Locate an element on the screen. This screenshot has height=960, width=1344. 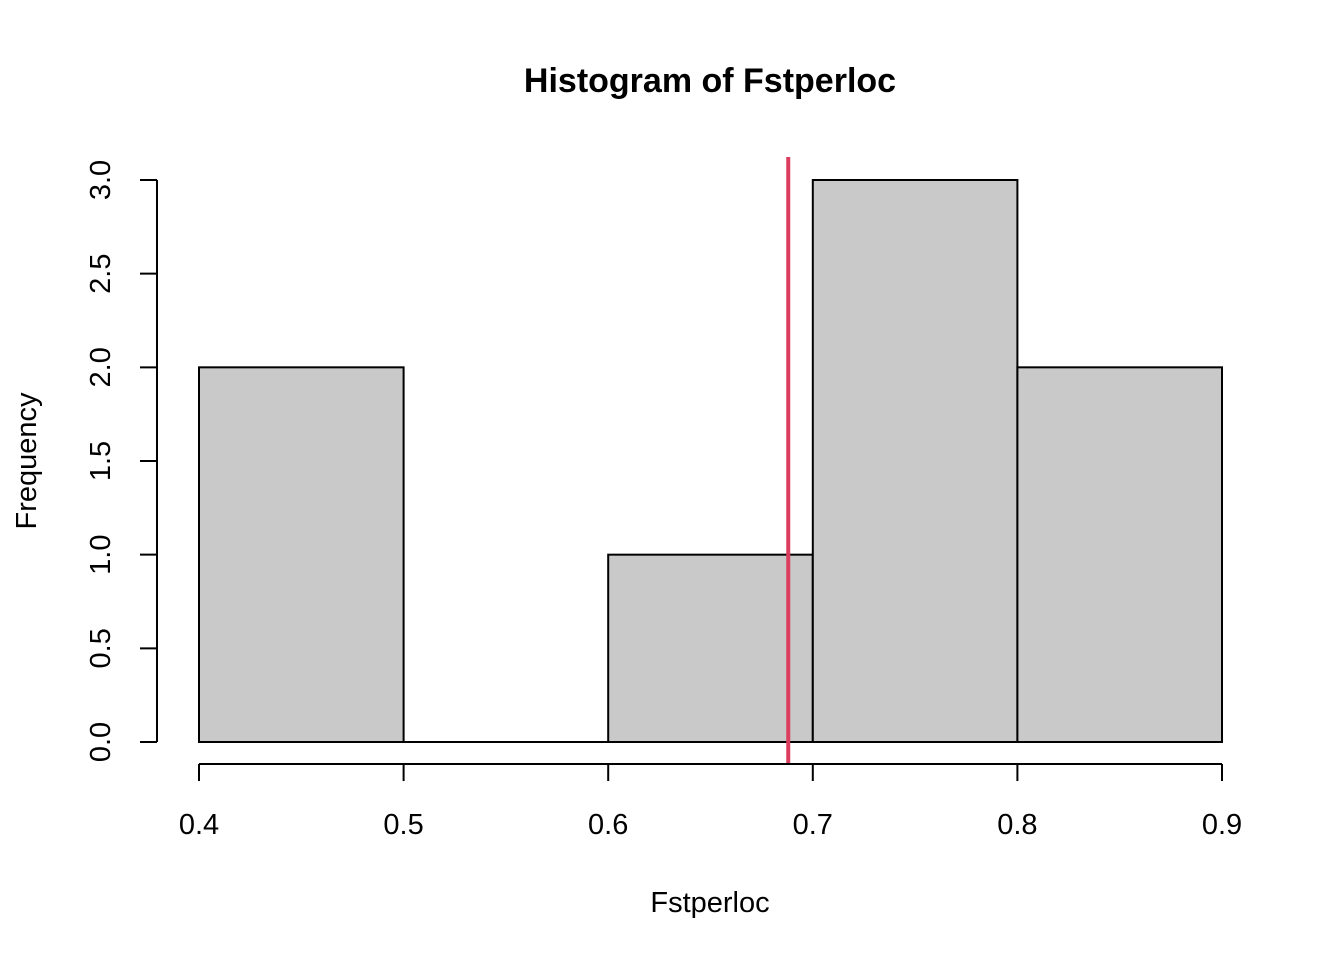
y-axis: 0.0 0.5 1.0 1.5 2.0 2.5 3.0 is located at coordinates (121, 461).